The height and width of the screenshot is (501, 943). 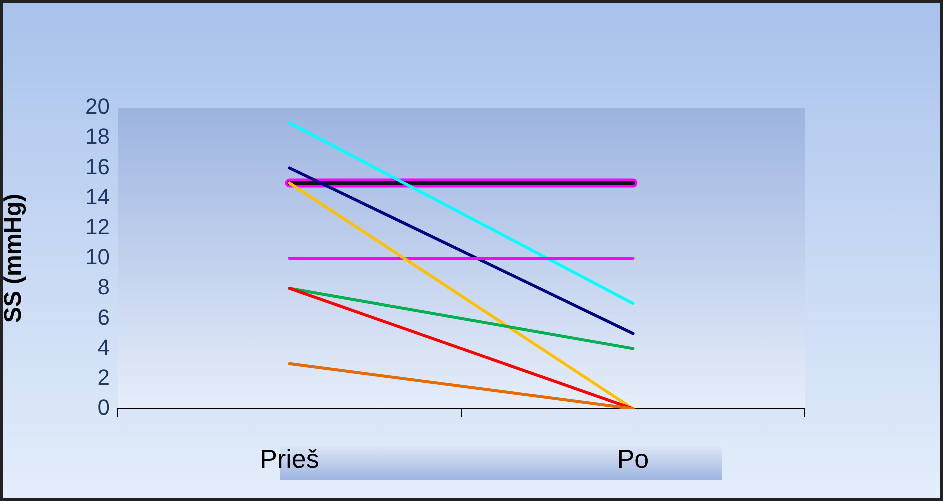 What do you see at coordinates (290, 459) in the screenshot?
I see `x-tick-label: Prieš` at bounding box center [290, 459].